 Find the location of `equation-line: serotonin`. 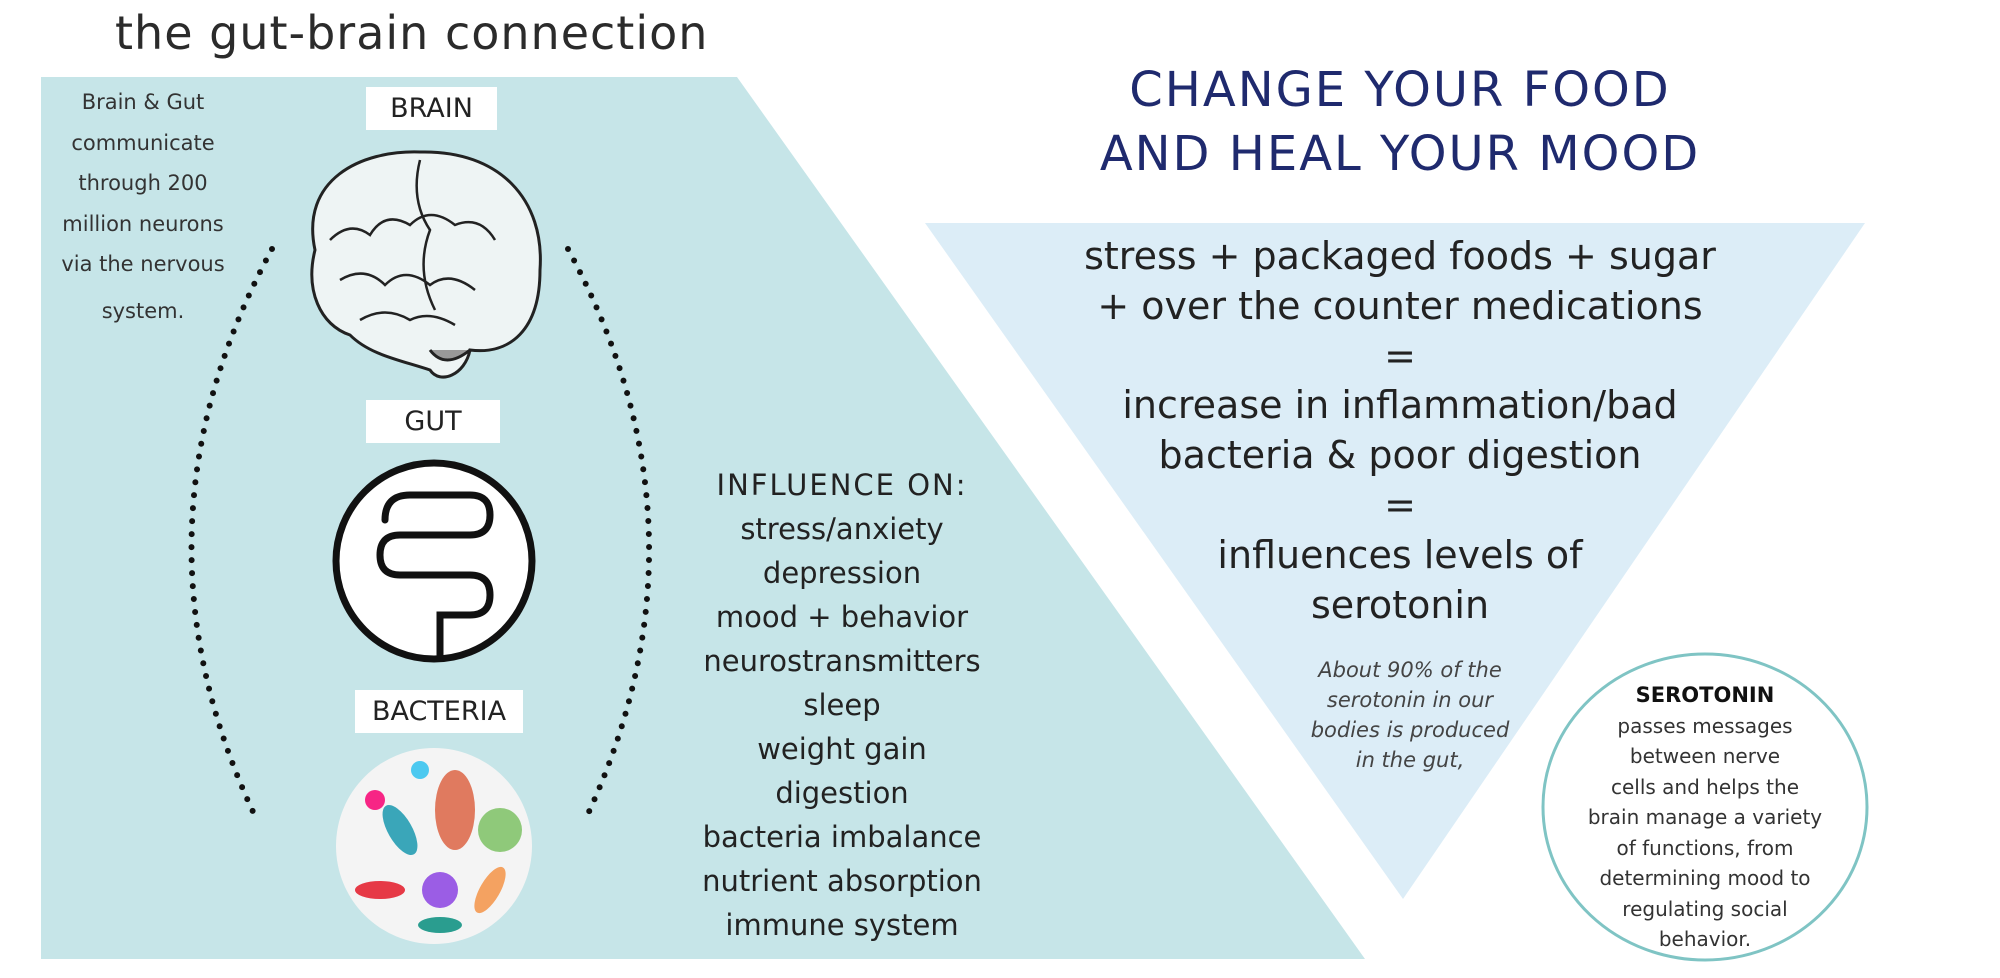

equation-line: serotonin is located at coordinates (1400, 604).